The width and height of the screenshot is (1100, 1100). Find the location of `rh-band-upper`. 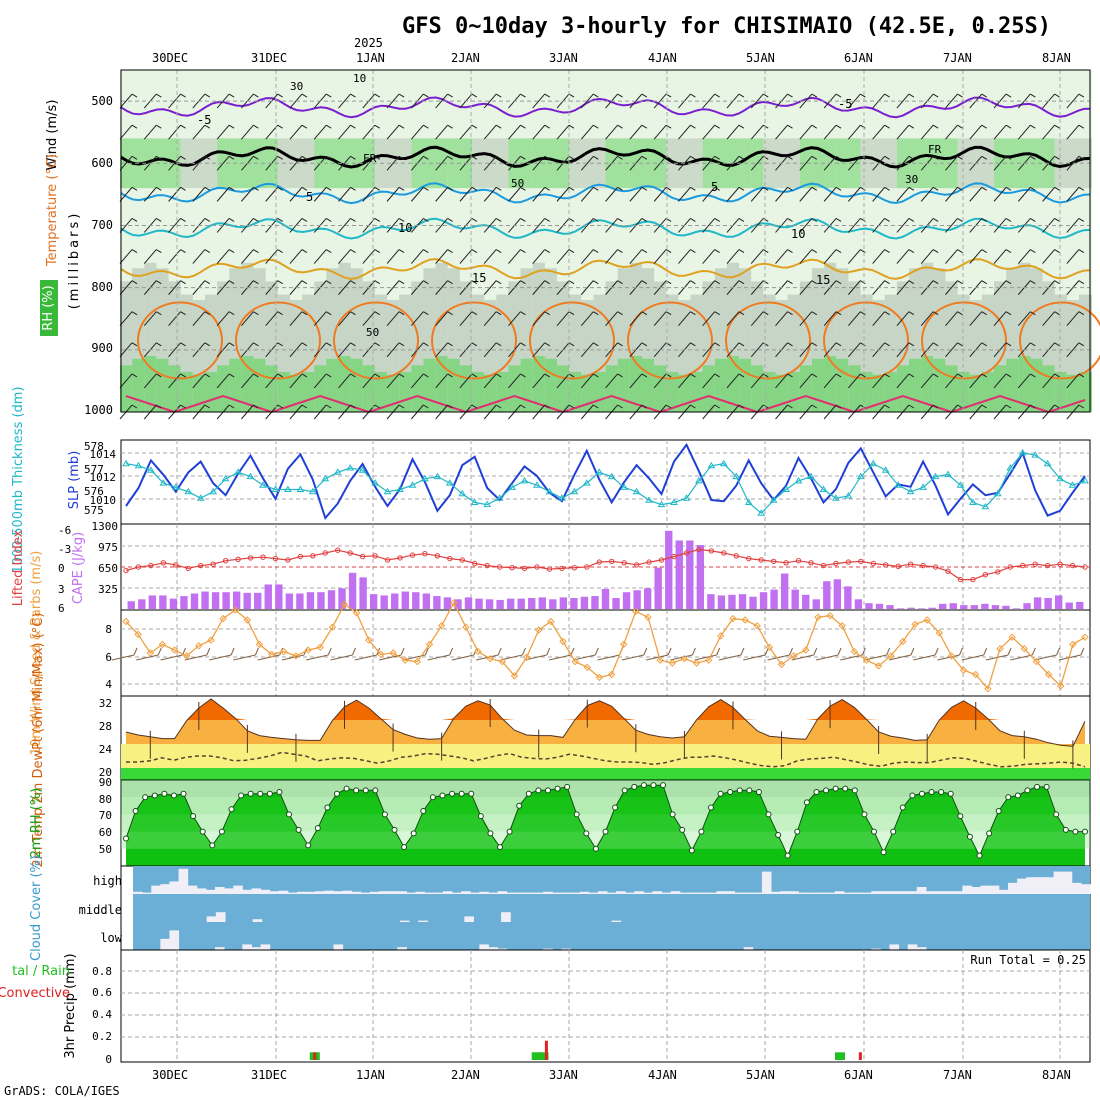

rh-band-upper is located at coordinates (163, 163).